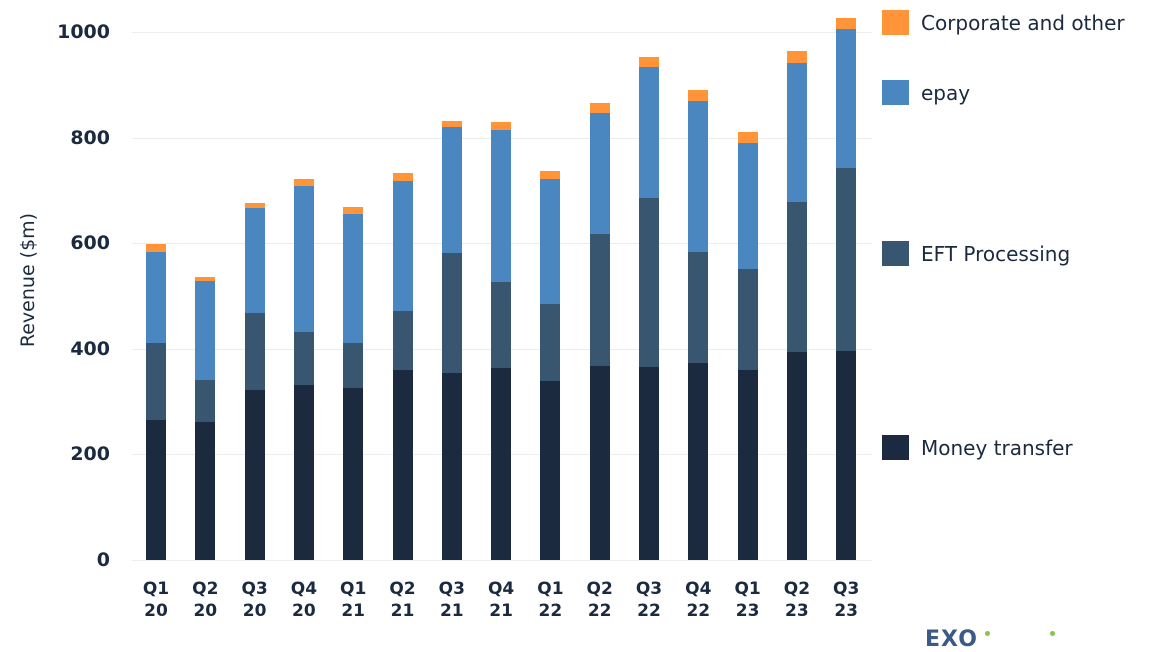 This screenshot has width=1150, height=652. I want to click on legend-swatch-epay, so click(895, 92).